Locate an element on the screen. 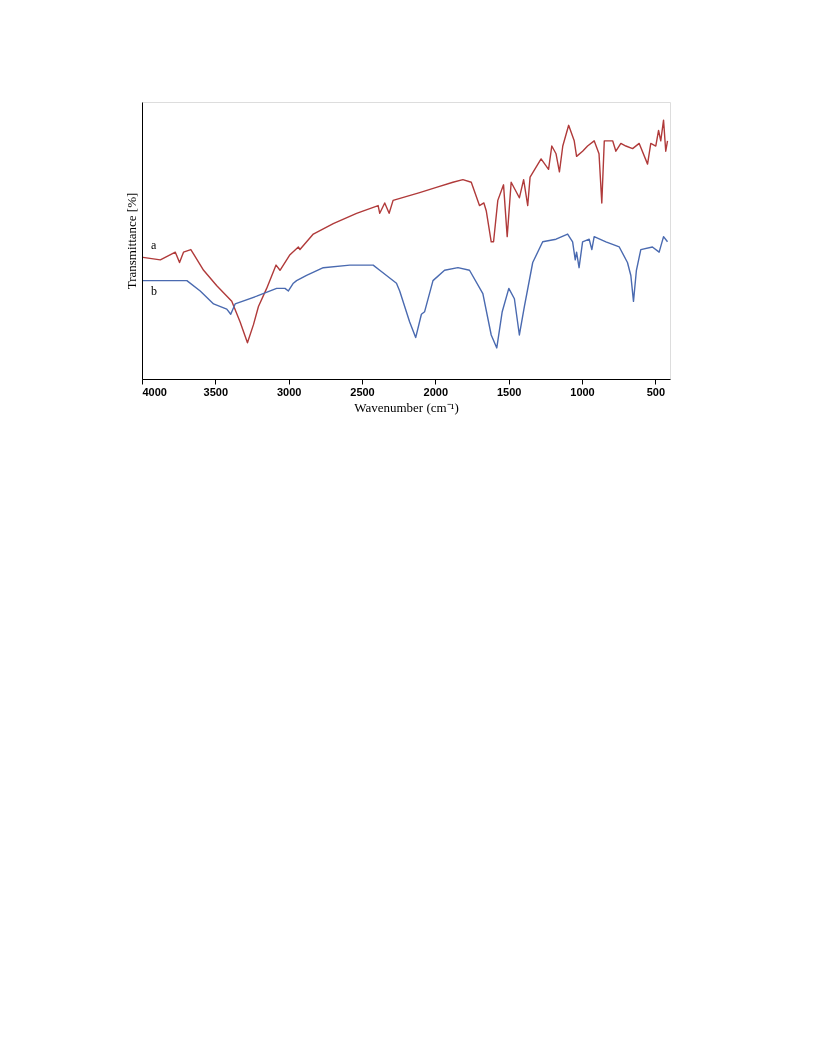 The width and height of the screenshot is (816, 1056). y-axis-title: Transmittance [%] is located at coordinates (131, 241).